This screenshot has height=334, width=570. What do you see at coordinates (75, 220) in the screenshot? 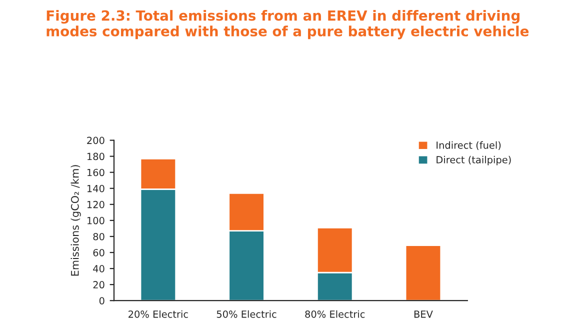
I see `y-axis-title: Emissions (gCO₂ /km)` at bounding box center [75, 220].